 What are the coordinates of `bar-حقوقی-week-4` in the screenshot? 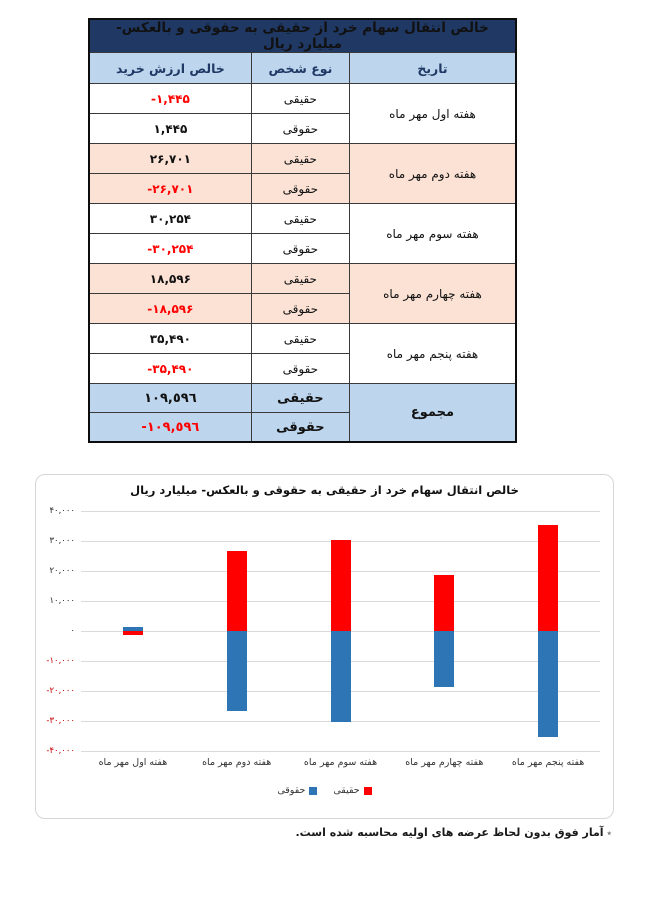 It's located at (444, 659).